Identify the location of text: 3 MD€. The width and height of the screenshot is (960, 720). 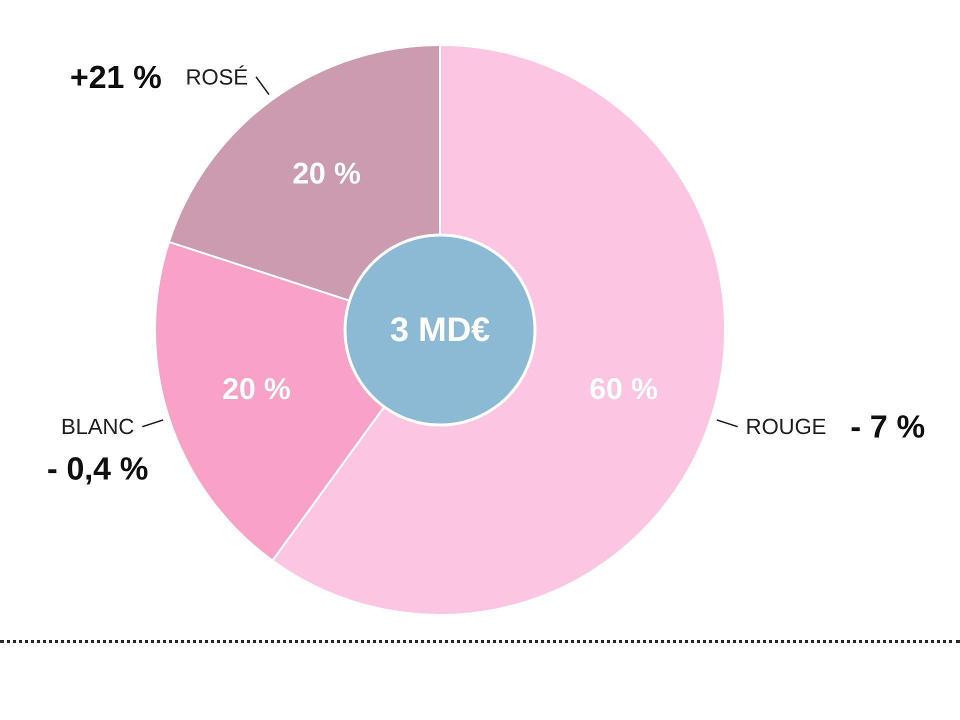
(440, 330).